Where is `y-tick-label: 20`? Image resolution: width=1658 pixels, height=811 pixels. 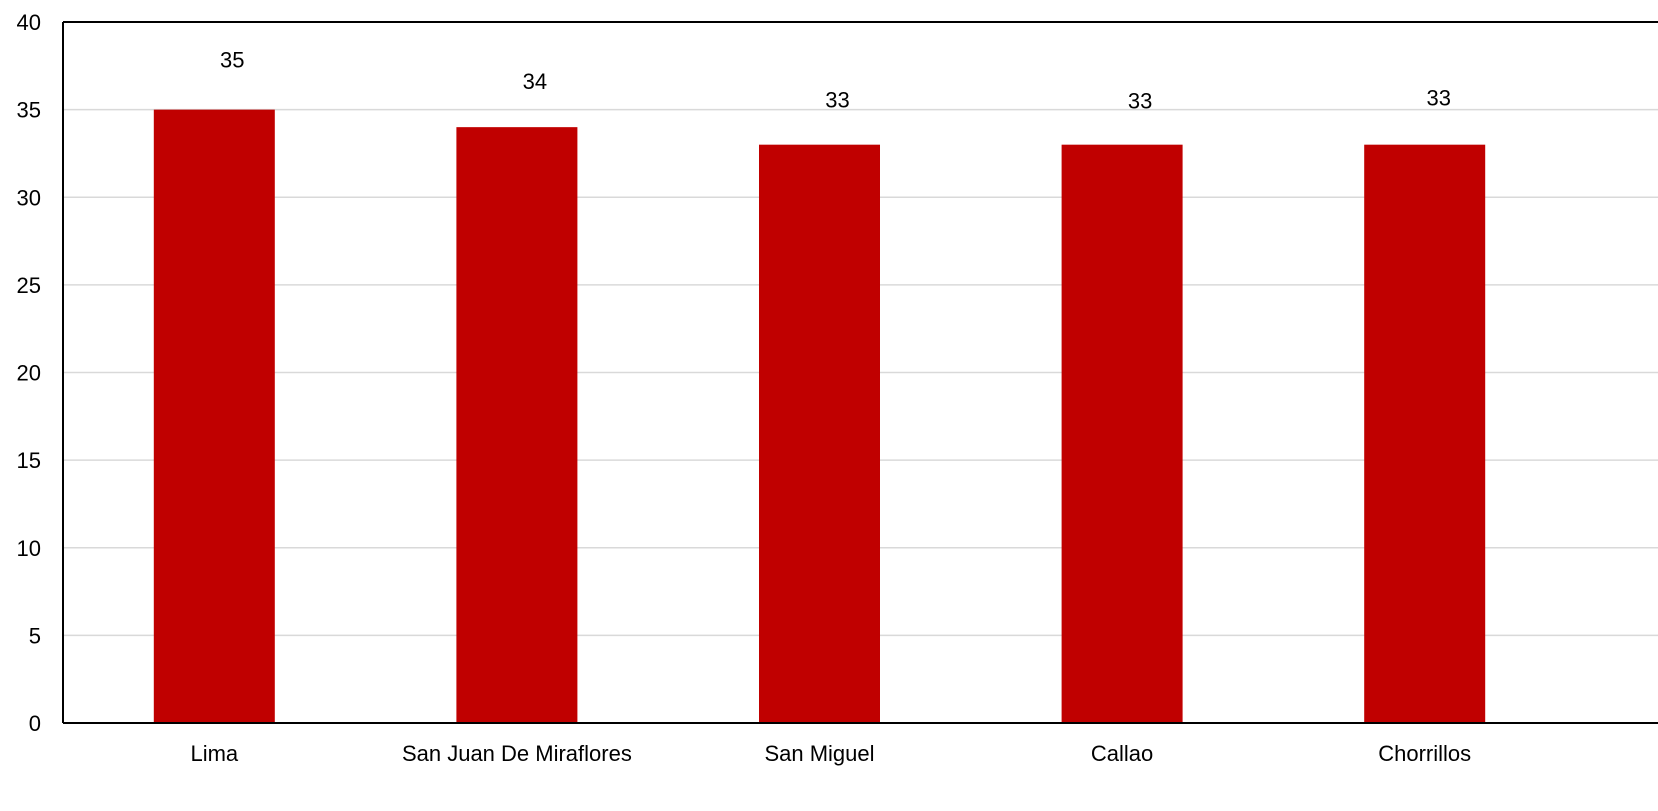 y-tick-label: 20 is located at coordinates (29, 373).